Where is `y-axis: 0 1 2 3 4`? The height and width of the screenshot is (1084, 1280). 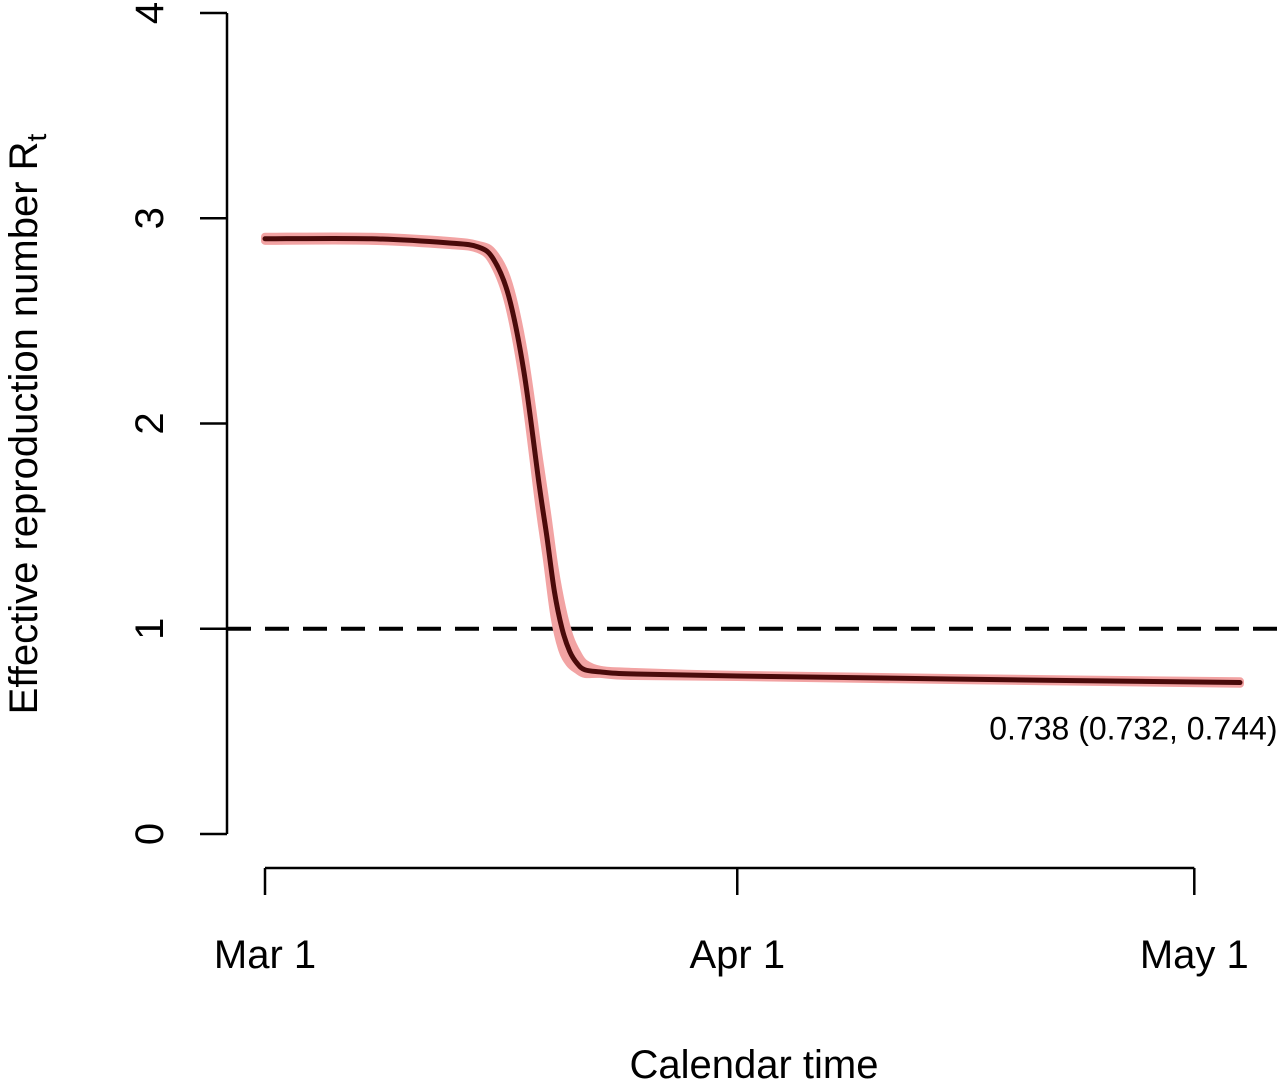 y-axis: 0 1 2 3 4 is located at coordinates (178, 423).